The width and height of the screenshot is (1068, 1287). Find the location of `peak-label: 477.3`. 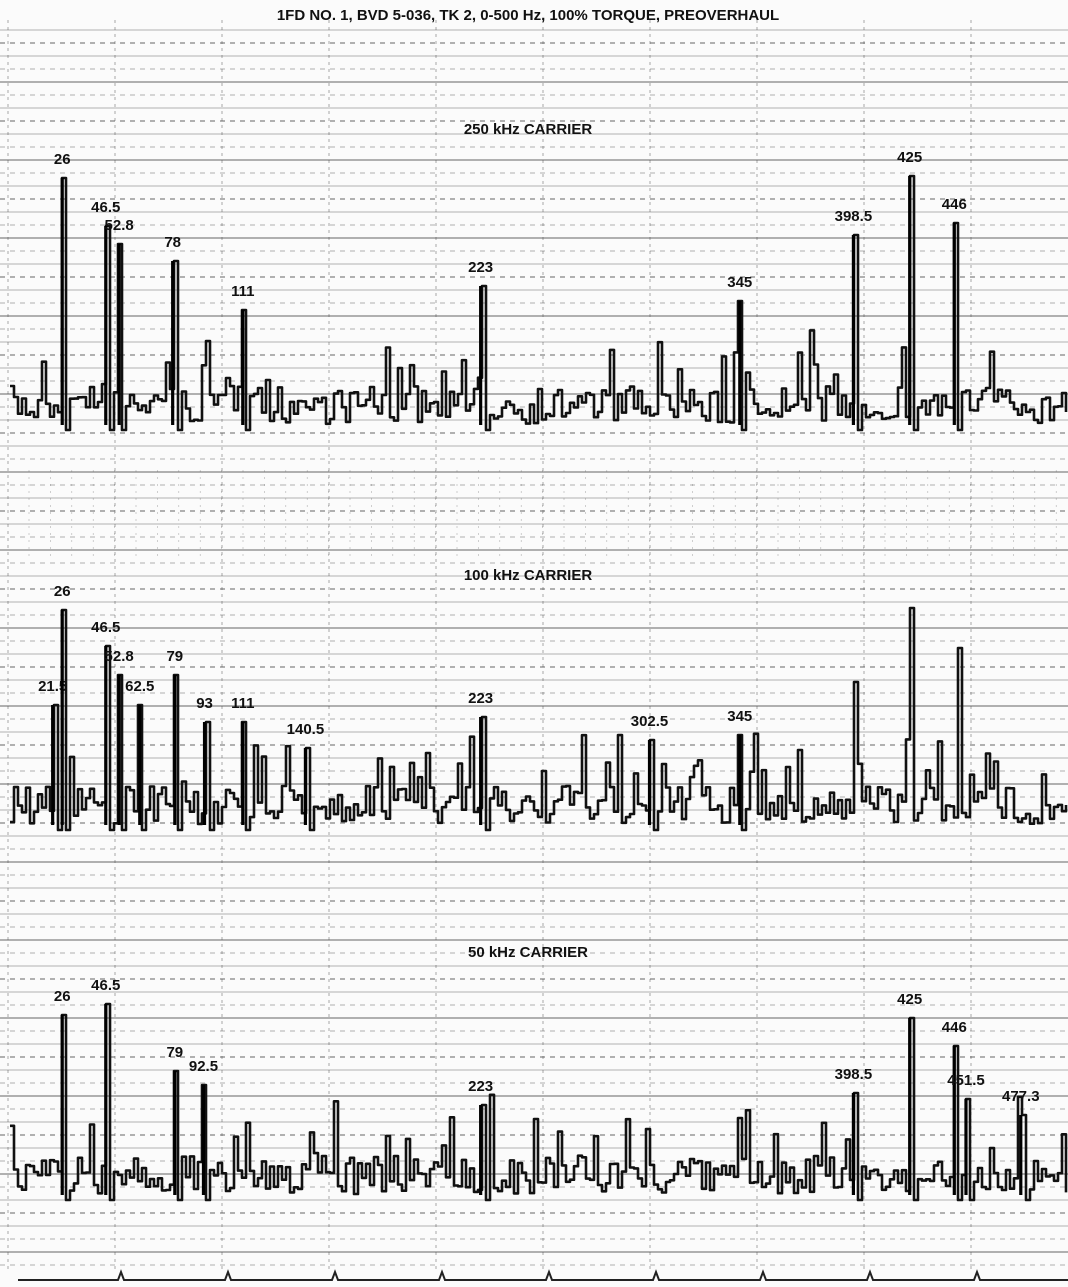

peak-label: 477.3 is located at coordinates (1021, 1096).